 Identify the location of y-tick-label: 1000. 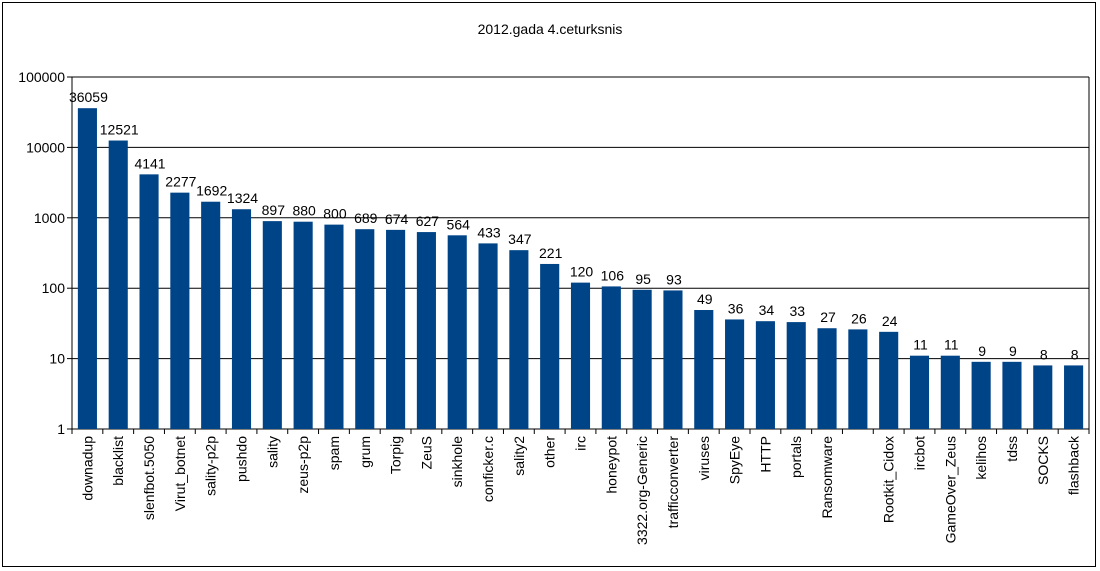
(49, 218).